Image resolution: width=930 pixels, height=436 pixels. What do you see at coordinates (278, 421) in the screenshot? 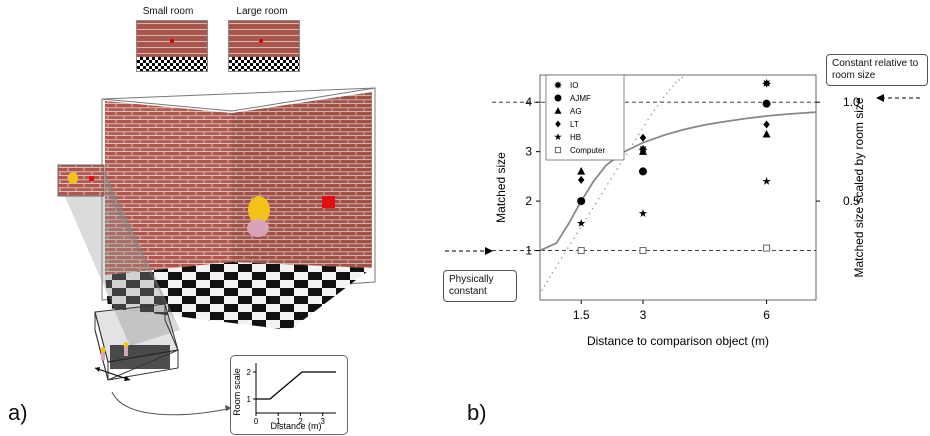
I see `inset-x-tick-label: 1` at bounding box center [278, 421].